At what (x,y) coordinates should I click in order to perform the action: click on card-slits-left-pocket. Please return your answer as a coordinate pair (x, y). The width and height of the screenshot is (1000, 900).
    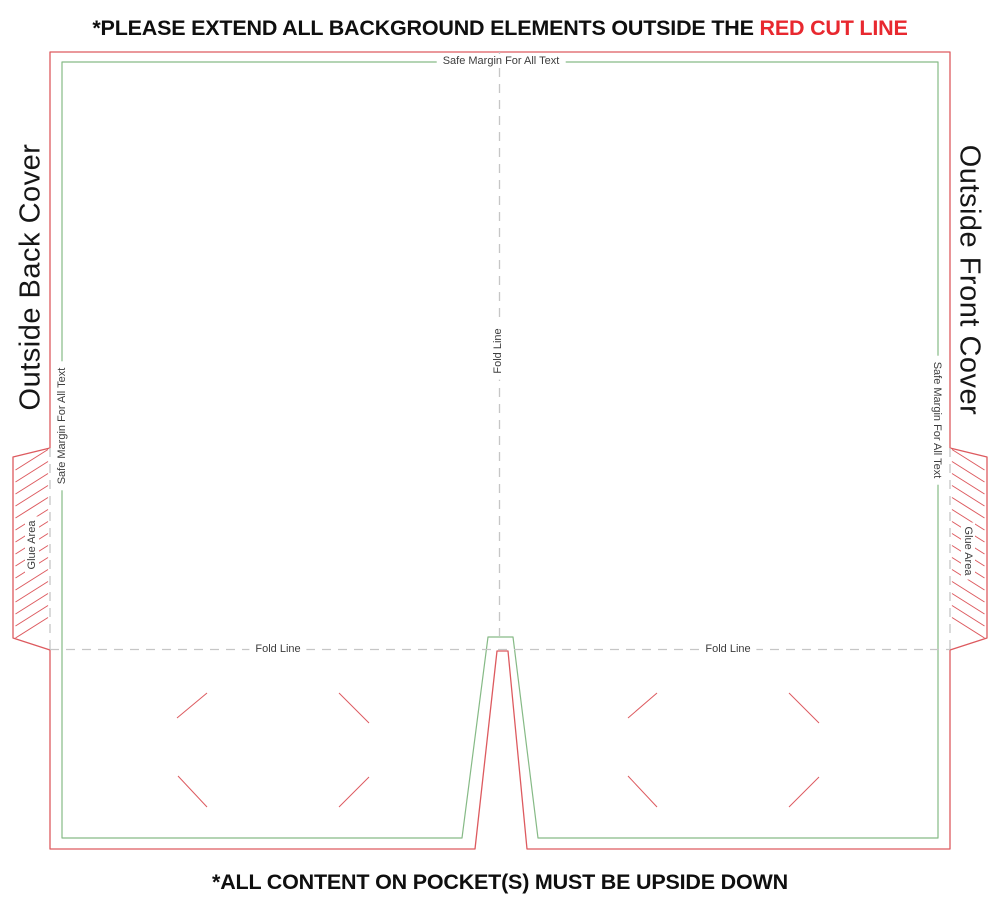
    Looking at the image, I should click on (273, 750).